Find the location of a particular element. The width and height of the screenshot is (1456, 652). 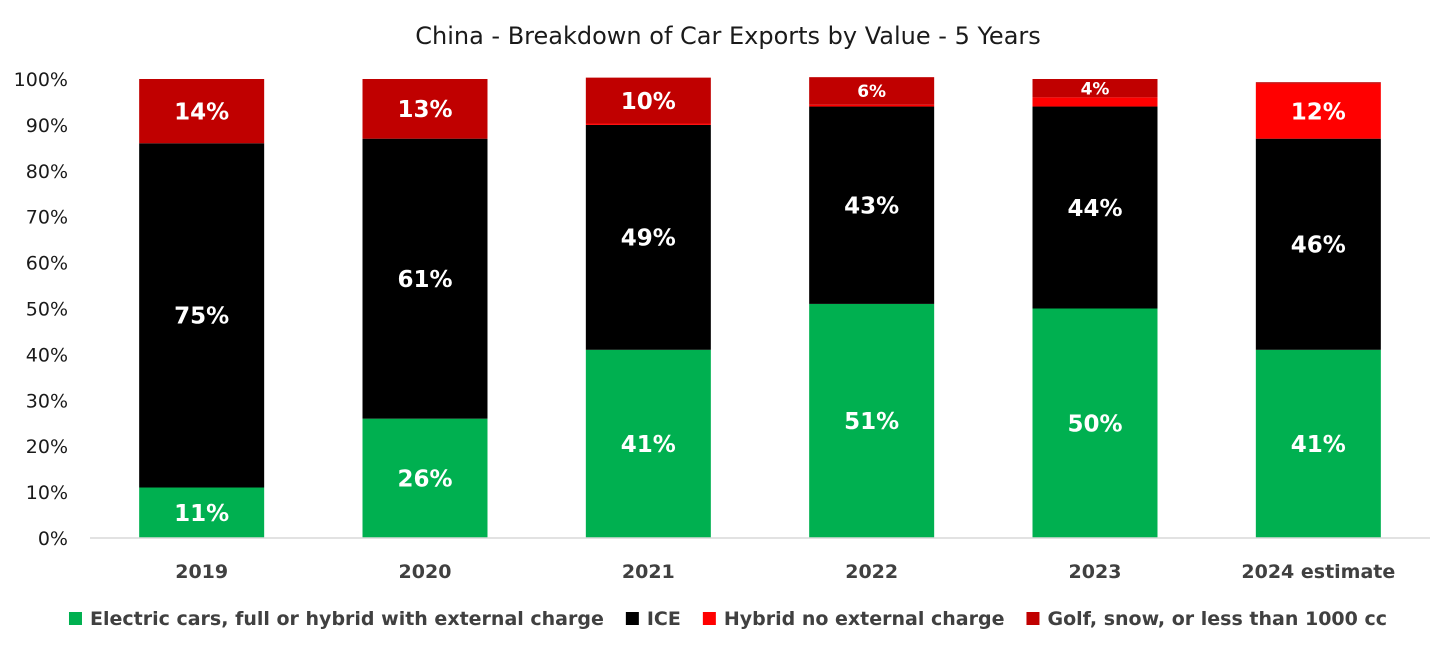

data-label: 14% is located at coordinates (201, 112).